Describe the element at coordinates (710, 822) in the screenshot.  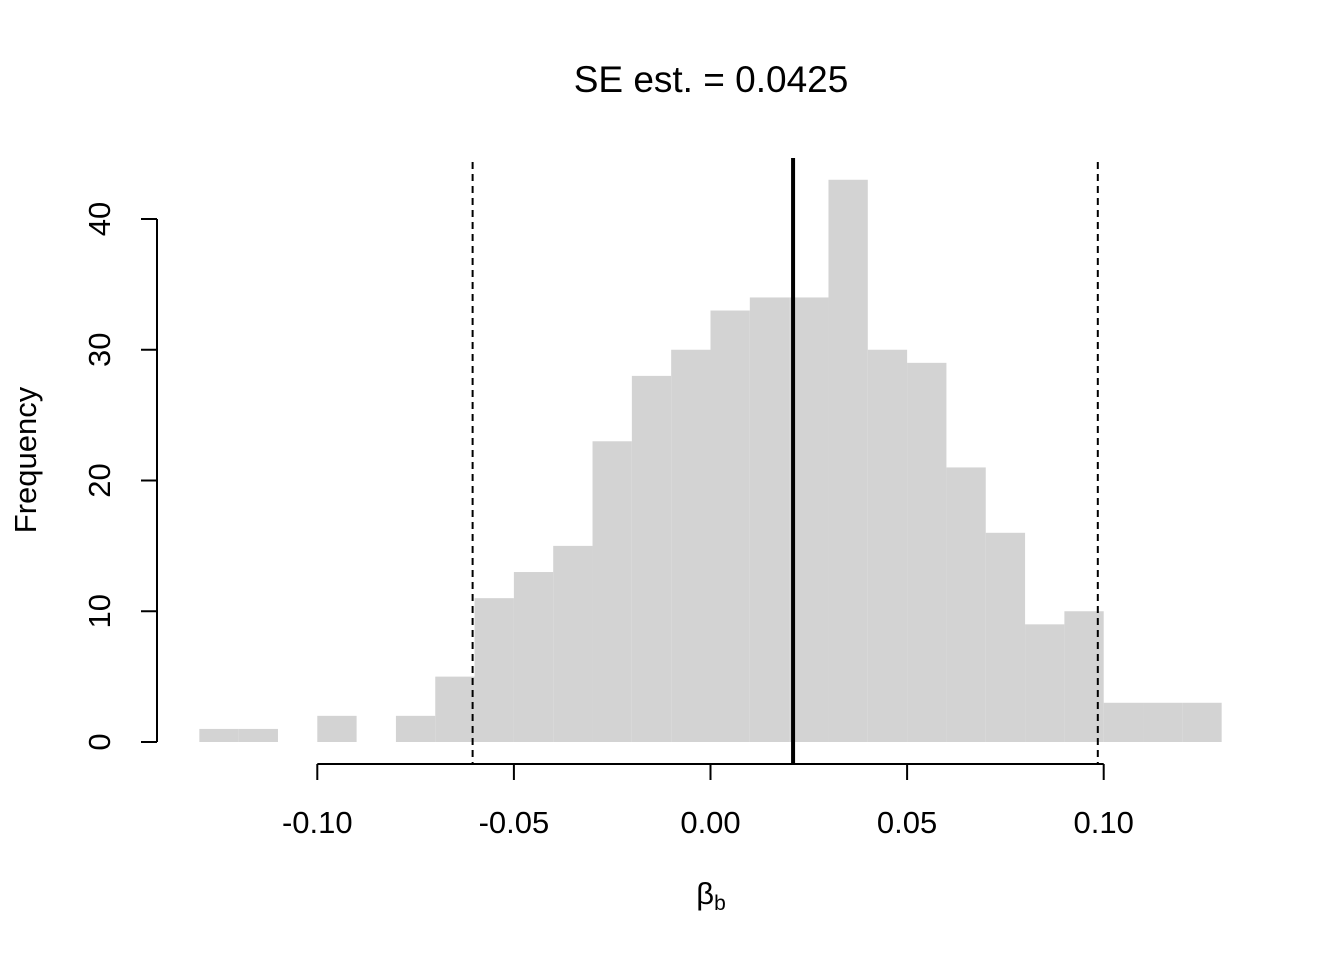
I see `x-tick-label: 0.00` at that location.